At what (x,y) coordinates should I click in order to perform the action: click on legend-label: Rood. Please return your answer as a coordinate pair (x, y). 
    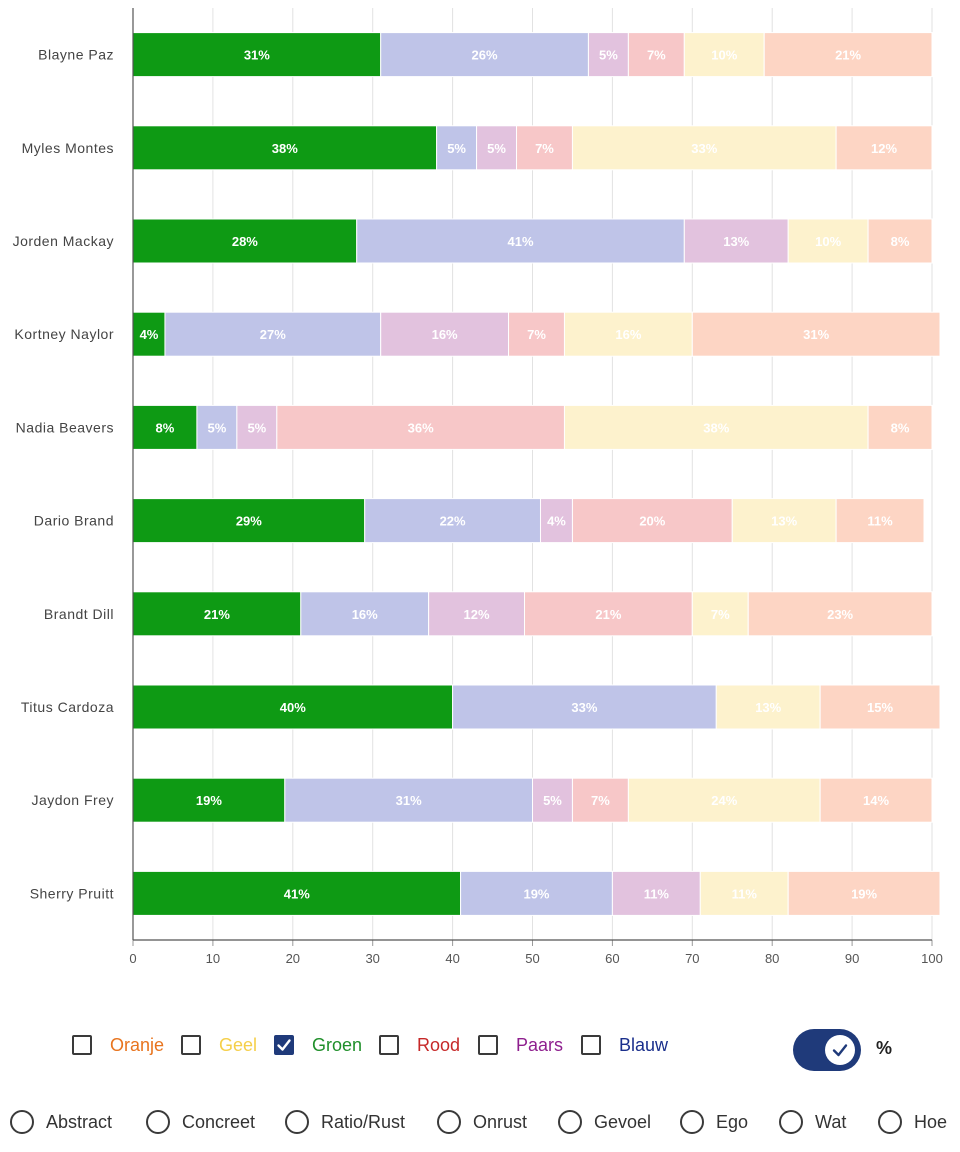
    Looking at the image, I should click on (439, 1044).